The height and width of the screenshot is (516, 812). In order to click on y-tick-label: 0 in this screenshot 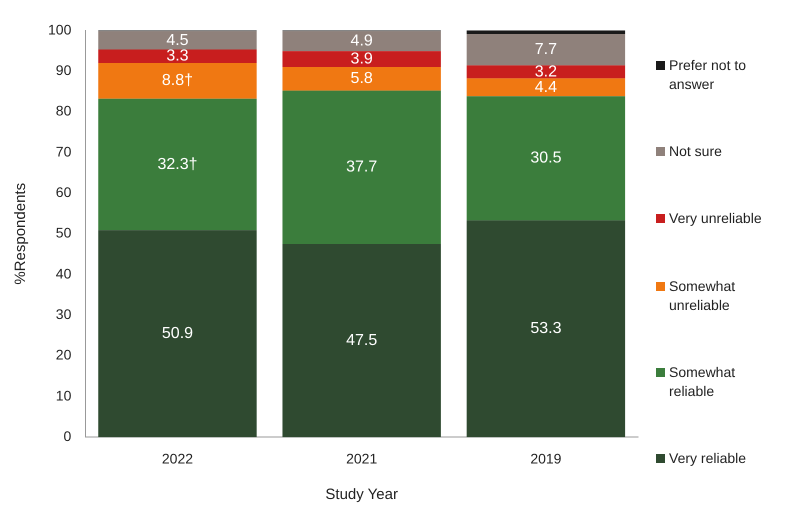, I will do `click(68, 436)`.